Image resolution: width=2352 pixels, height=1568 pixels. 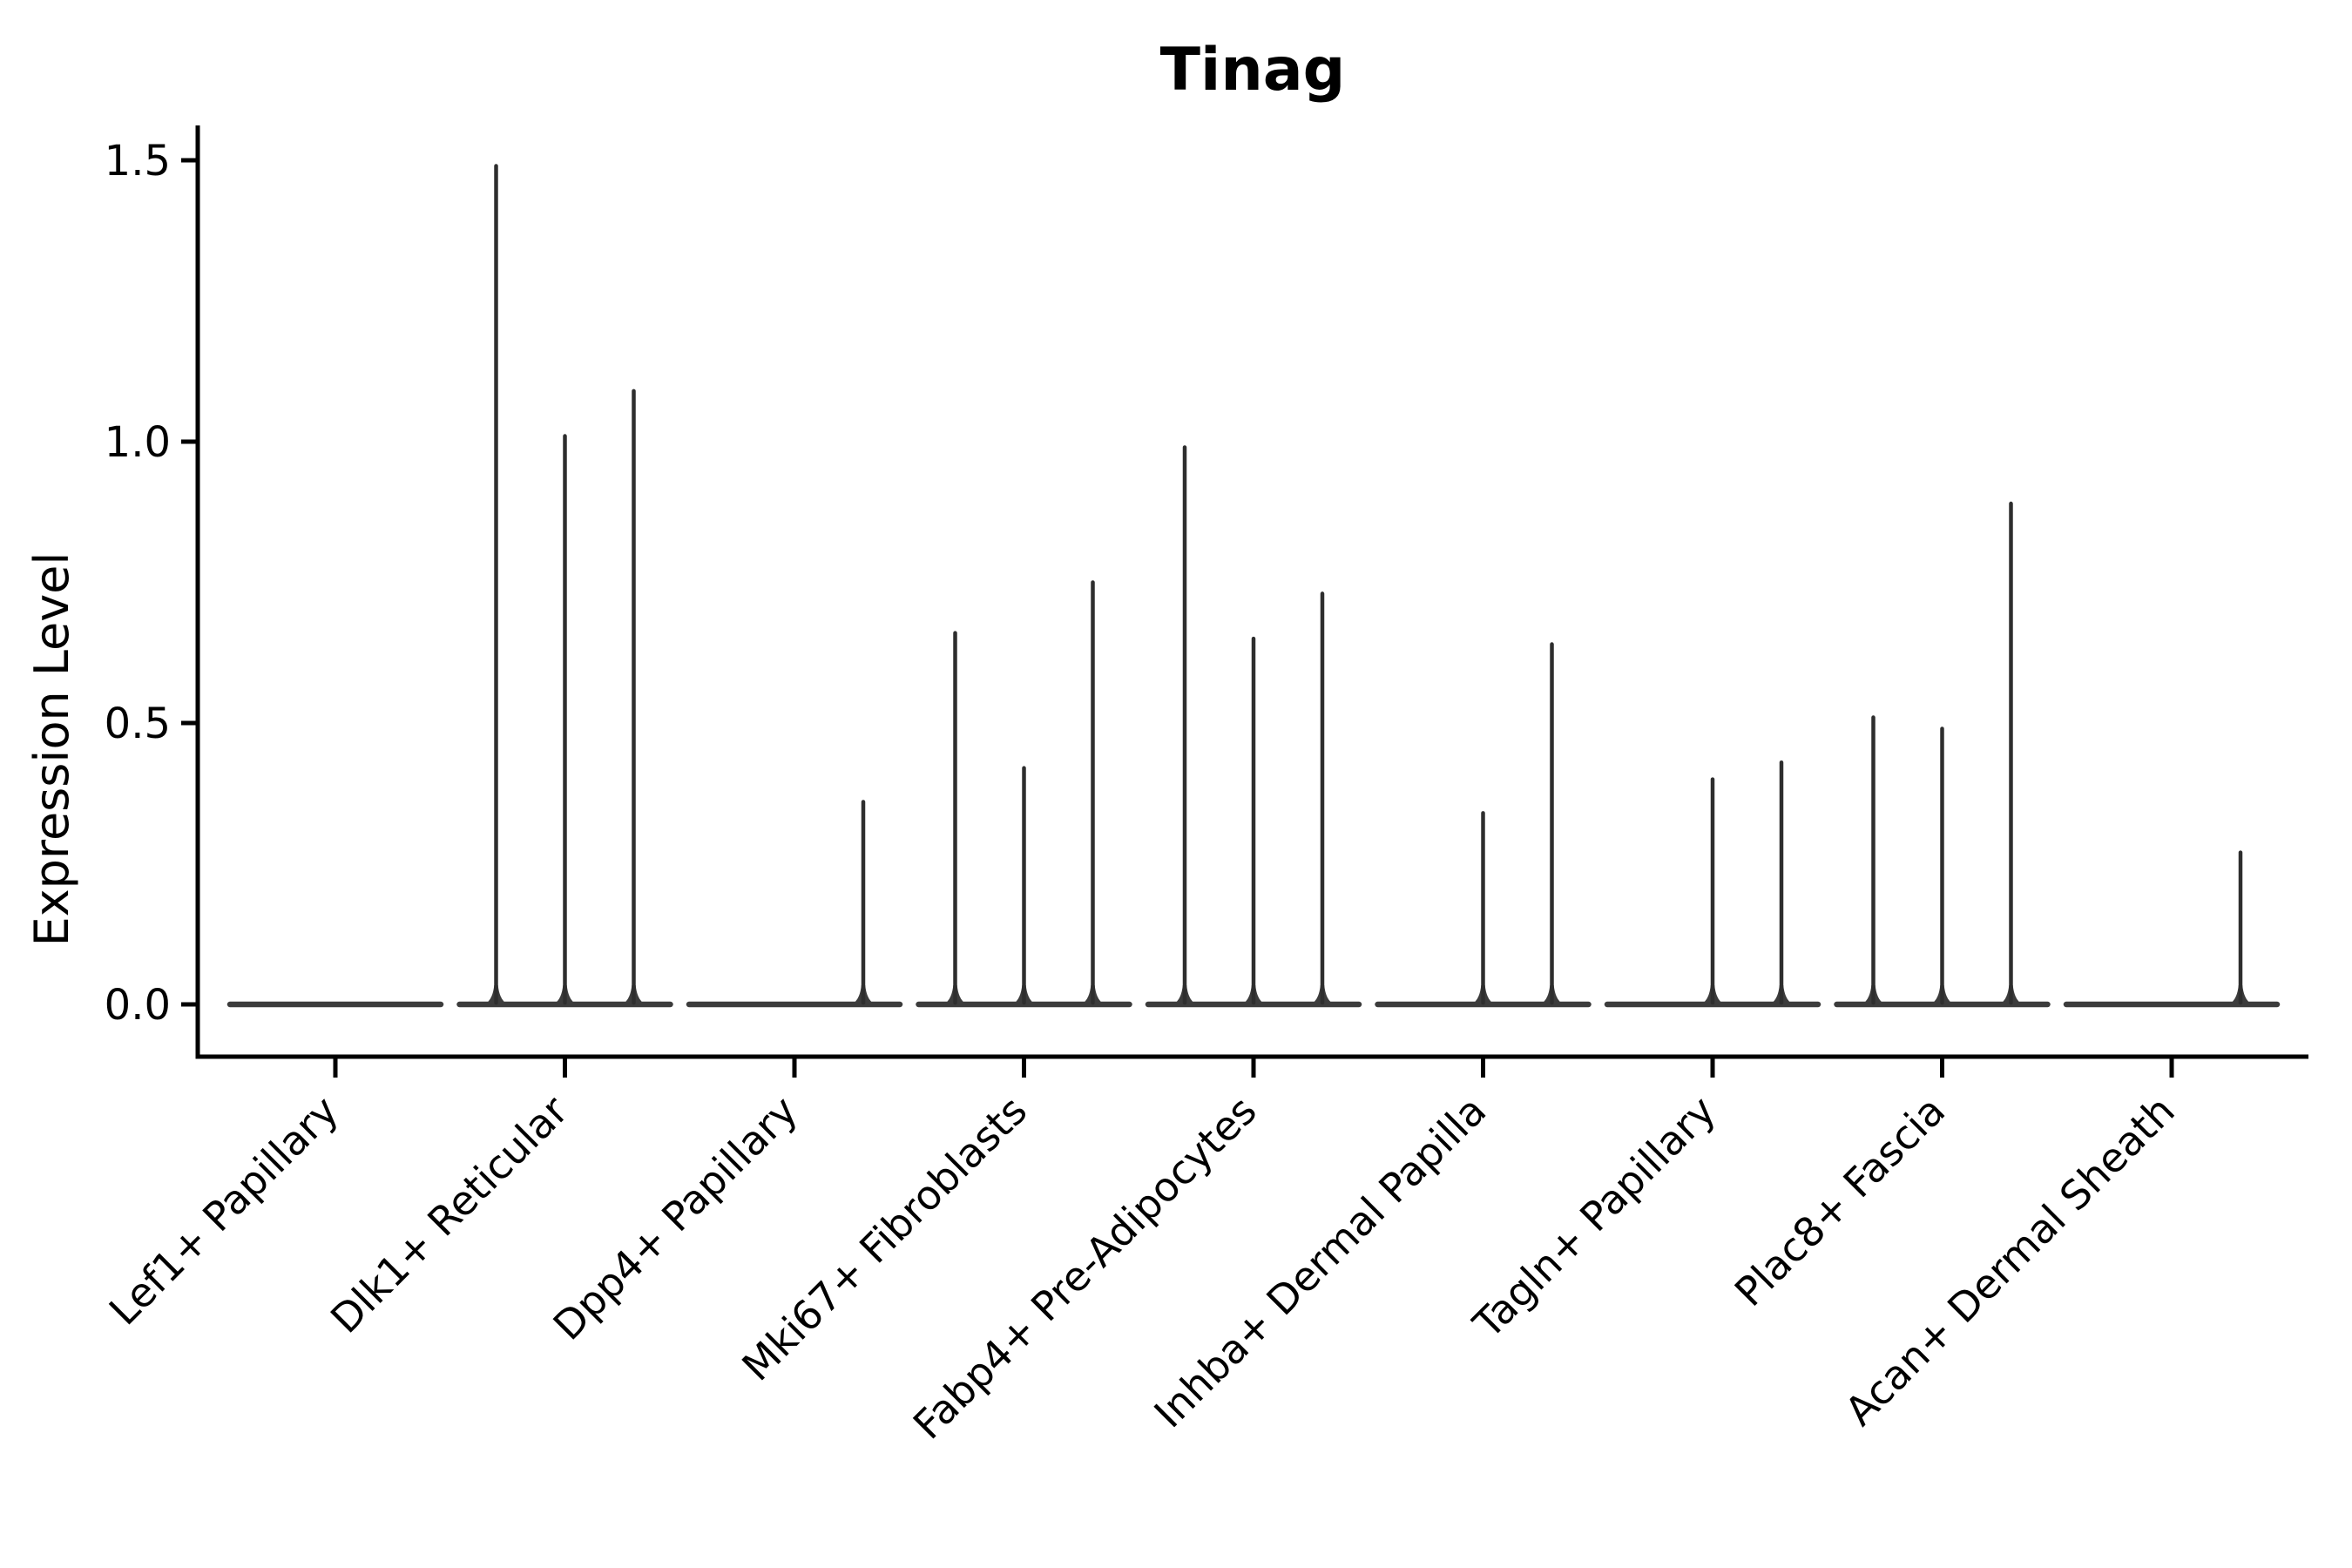 I want to click on x-tick-label: Lef1+ Papillary, so click(x=224, y=1211).